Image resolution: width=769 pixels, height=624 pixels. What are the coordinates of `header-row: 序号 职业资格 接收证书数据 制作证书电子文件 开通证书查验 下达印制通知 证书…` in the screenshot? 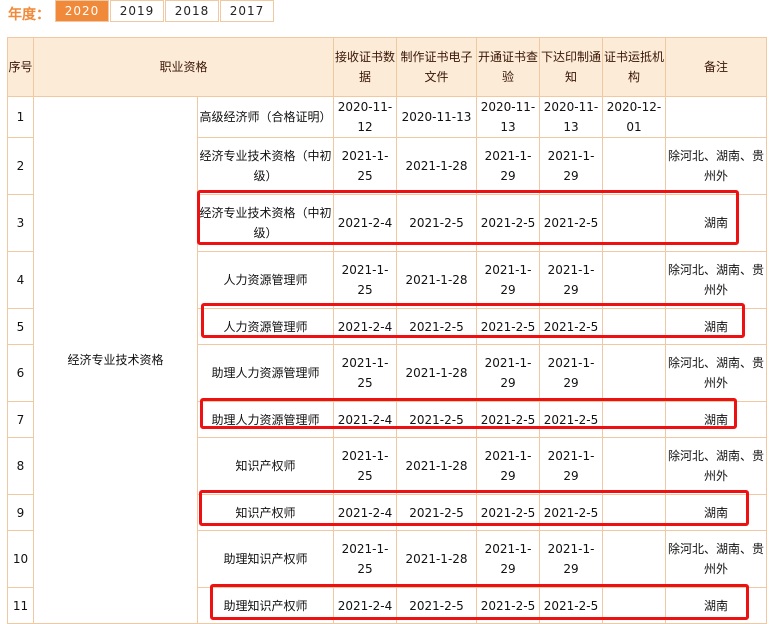 It's located at (387, 67).